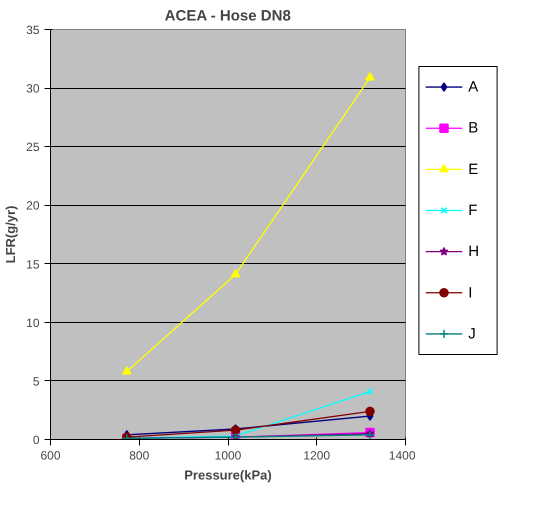  Describe the element at coordinates (33, 30) in the screenshot. I see `y-tick-label: 35` at that location.